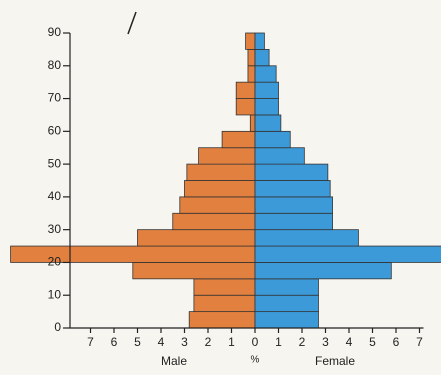  Describe the element at coordinates (55, 196) in the screenshot. I see `y-tick-label: 40` at that location.